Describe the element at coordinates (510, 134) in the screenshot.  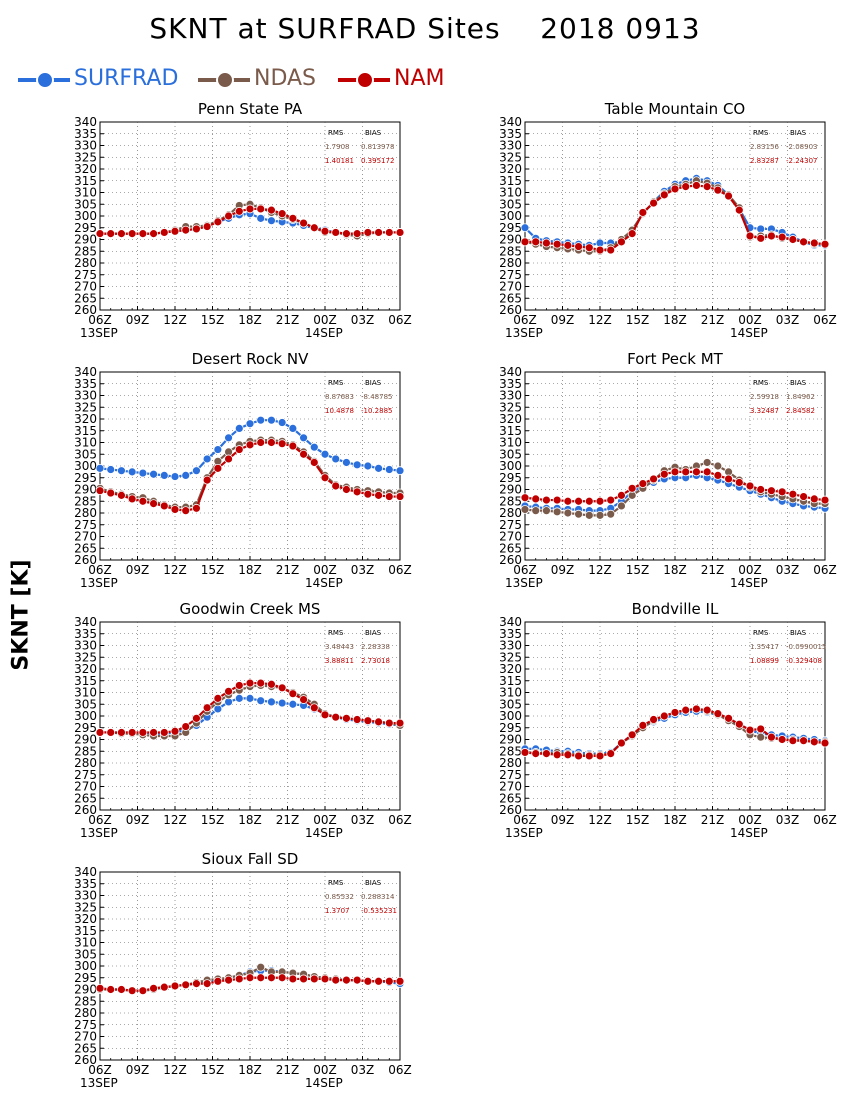
I see `y-tick-label: 335` at that location.